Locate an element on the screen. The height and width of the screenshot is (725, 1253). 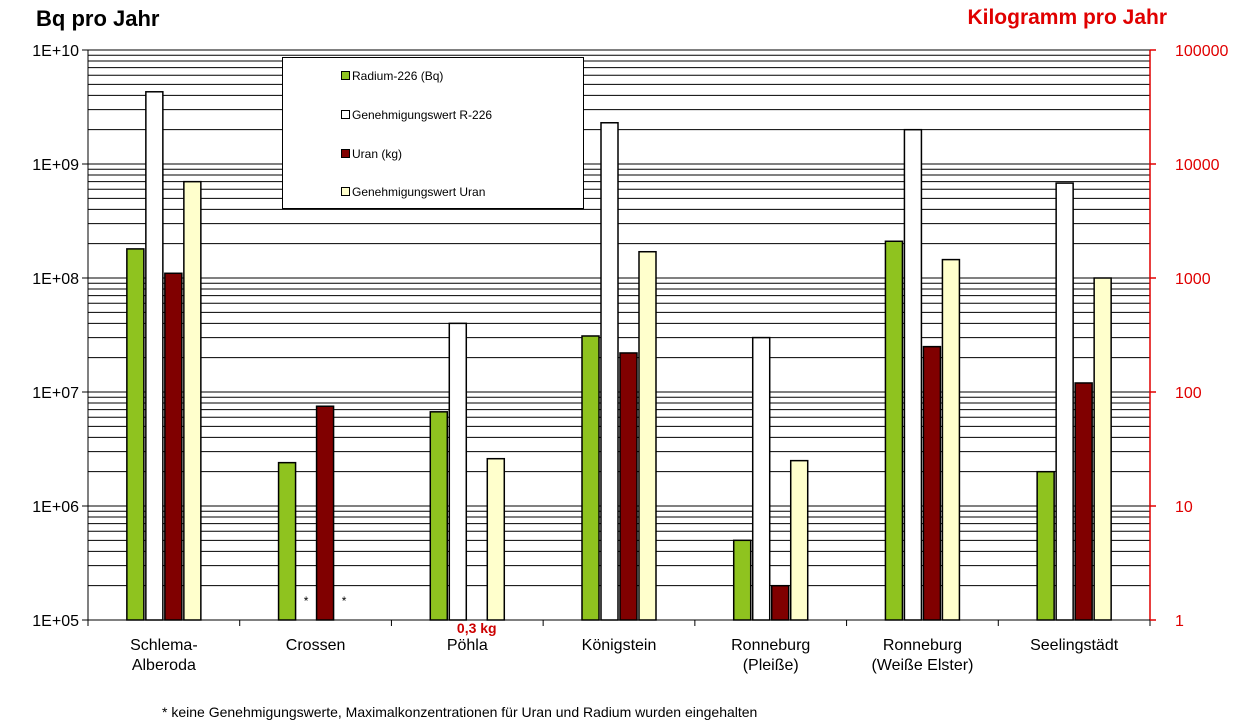
right-tick-label: 1 is located at coordinates (1179, 621).